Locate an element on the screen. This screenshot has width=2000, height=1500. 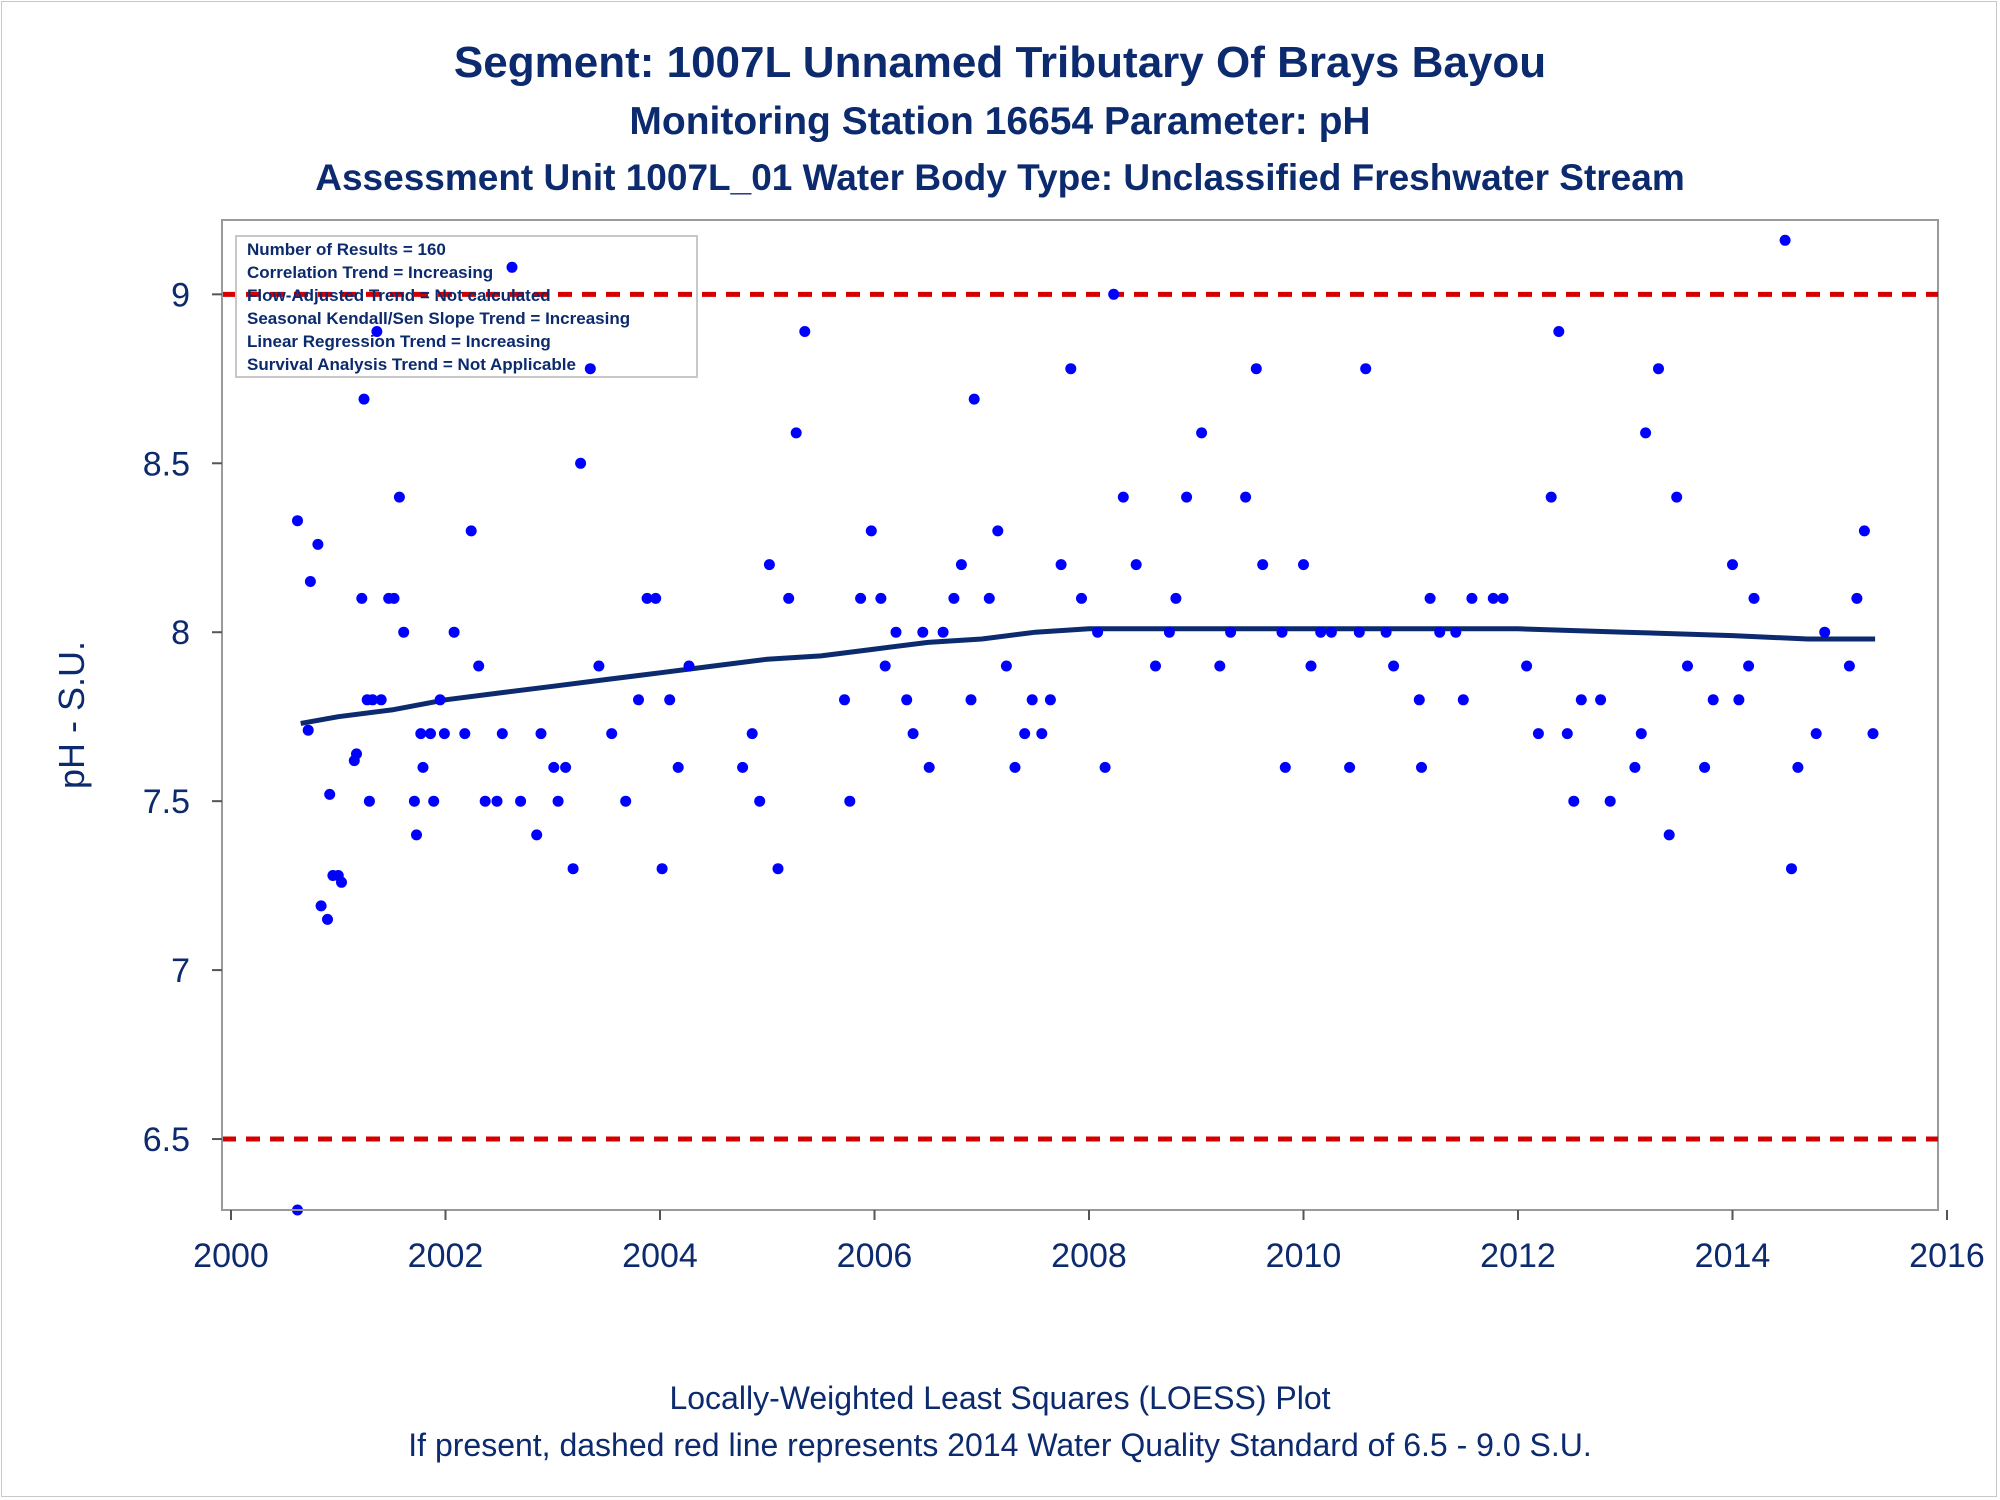
x-tick-label: 2012 is located at coordinates (1518, 1256).